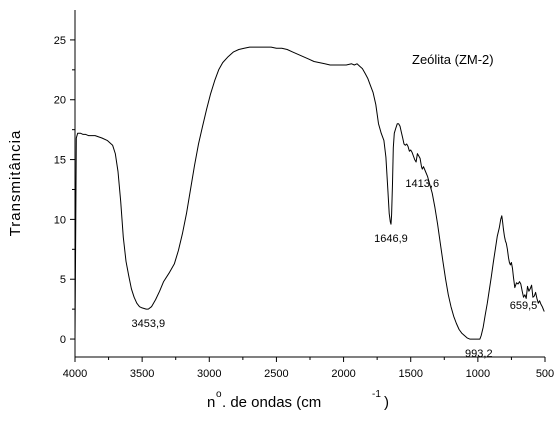  I want to click on x-tick-label: 2500, so click(276, 374).